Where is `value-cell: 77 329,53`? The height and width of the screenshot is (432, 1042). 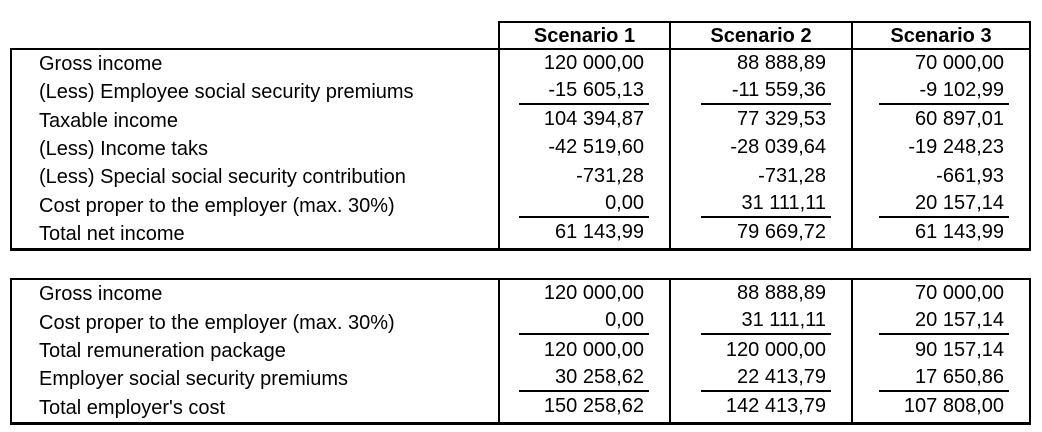 value-cell: 77 329,53 is located at coordinates (760, 120).